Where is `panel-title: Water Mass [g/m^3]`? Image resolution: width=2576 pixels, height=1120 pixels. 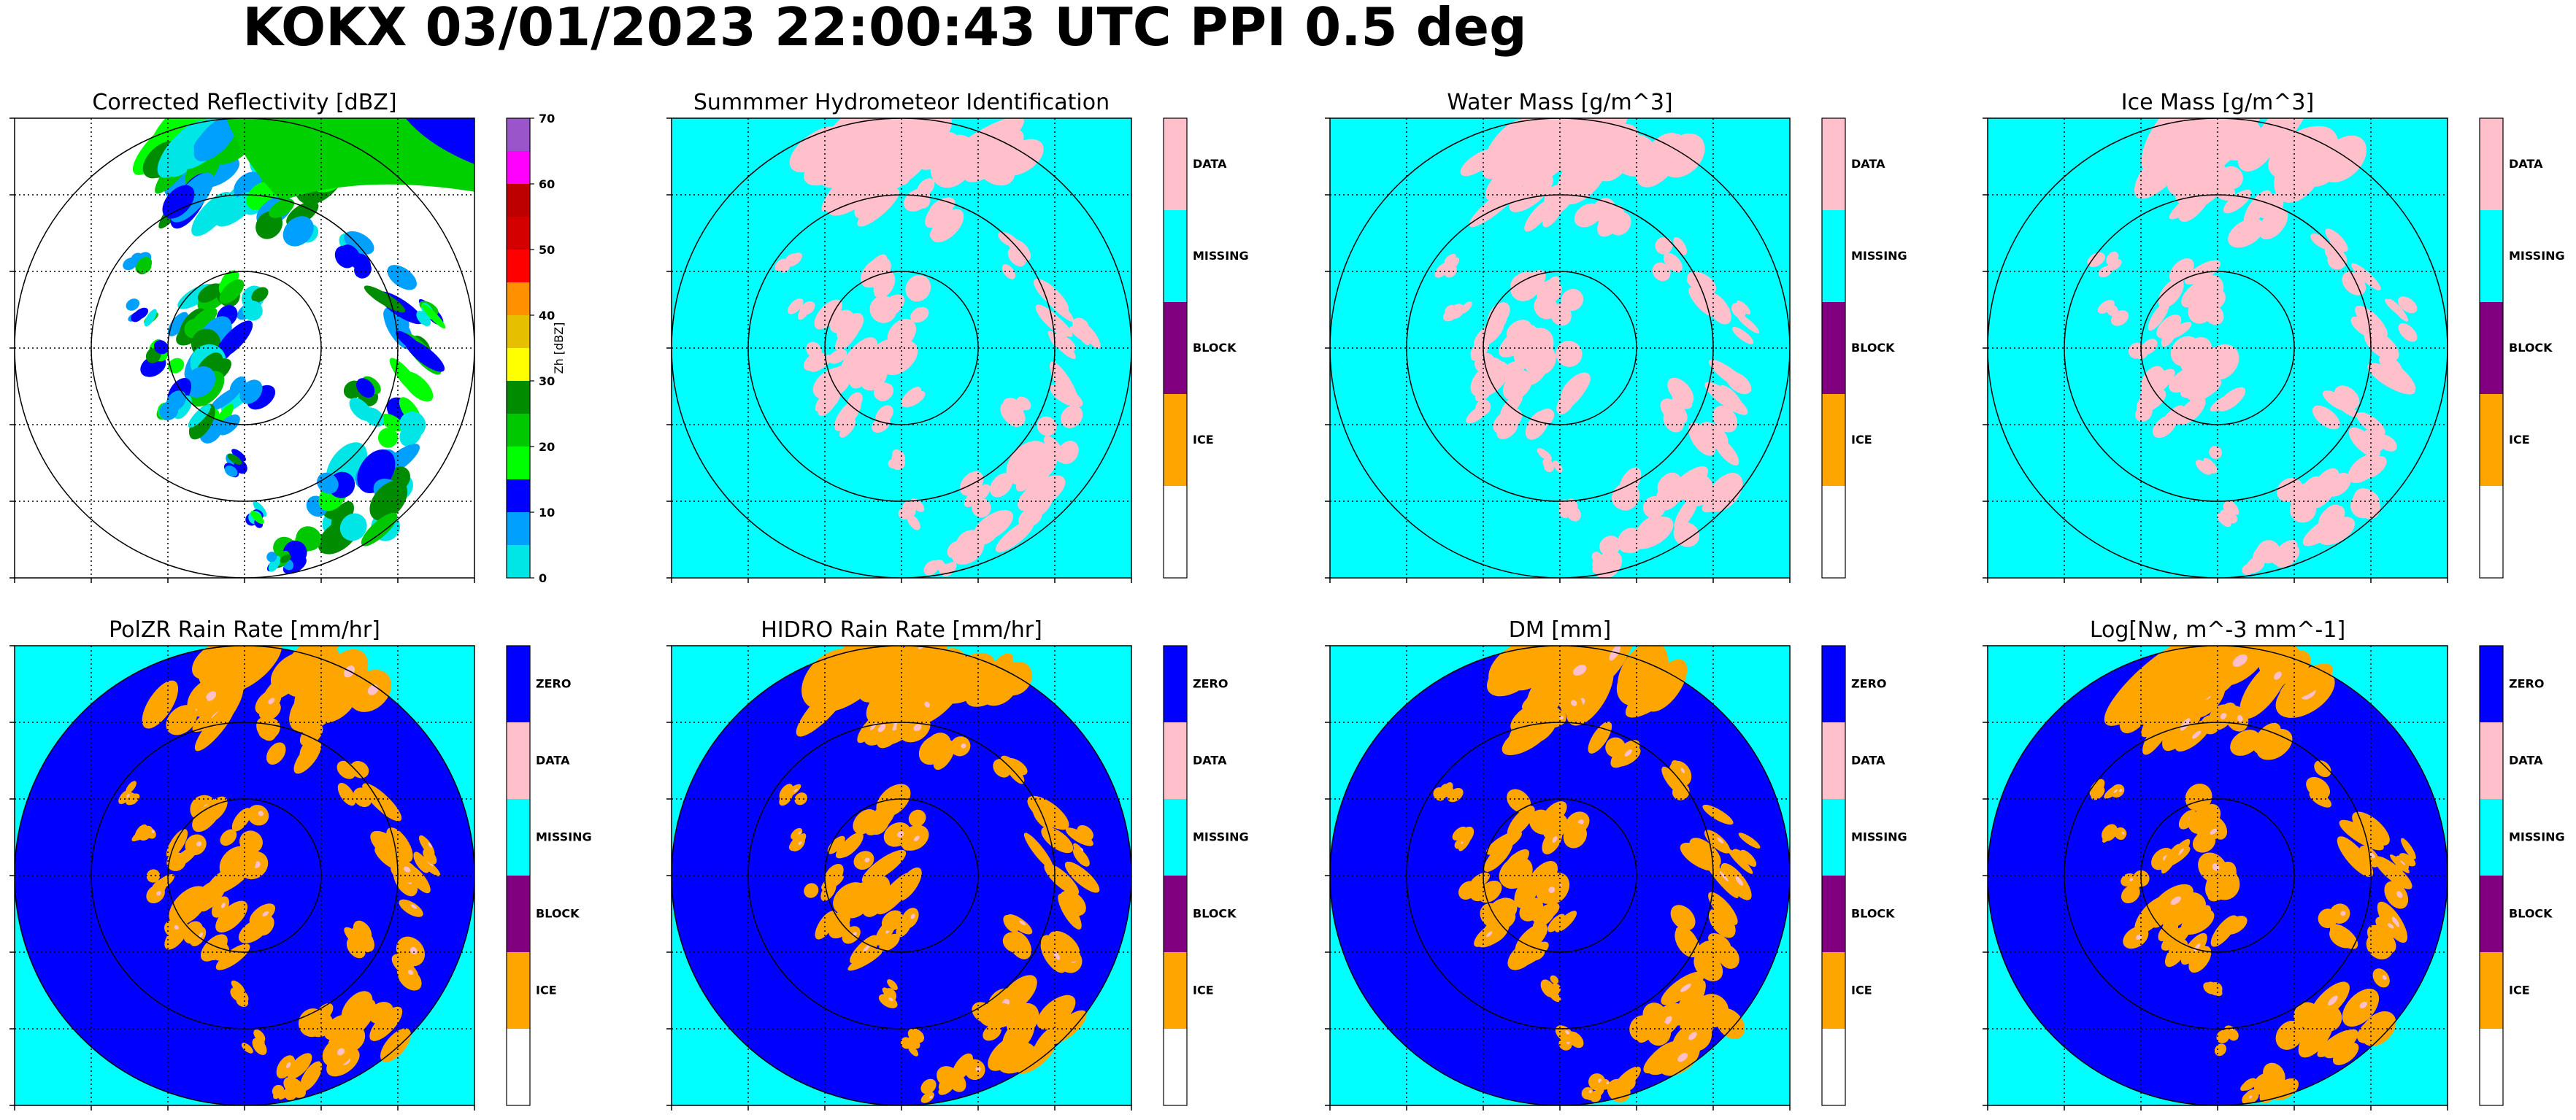
panel-title: Water Mass [g/m^3] is located at coordinates (1559, 102).